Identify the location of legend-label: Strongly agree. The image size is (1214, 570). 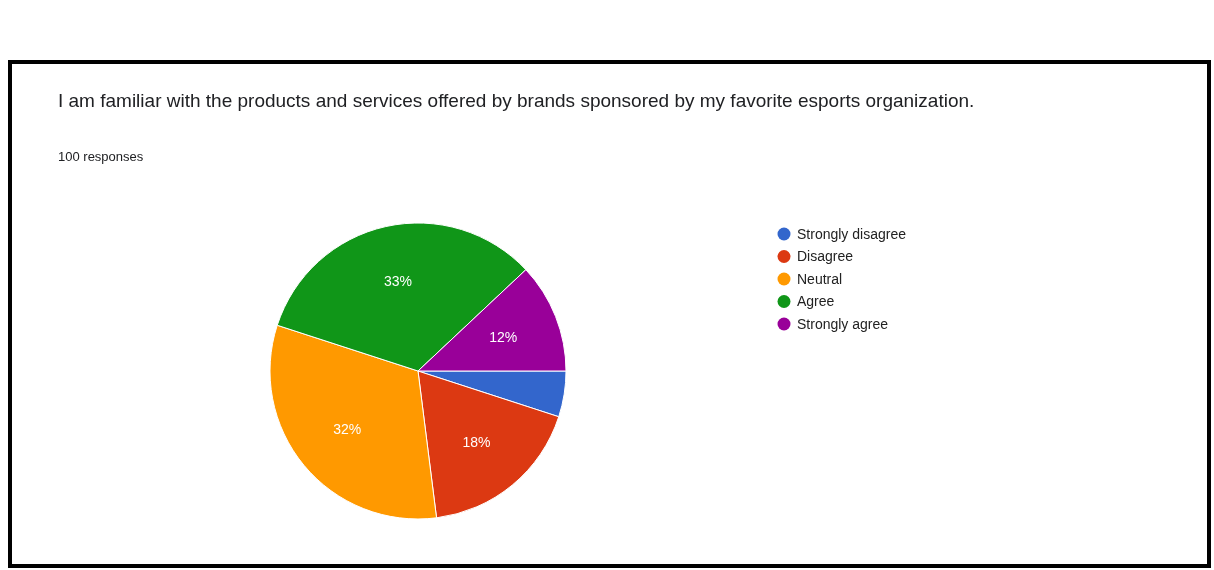
(843, 323).